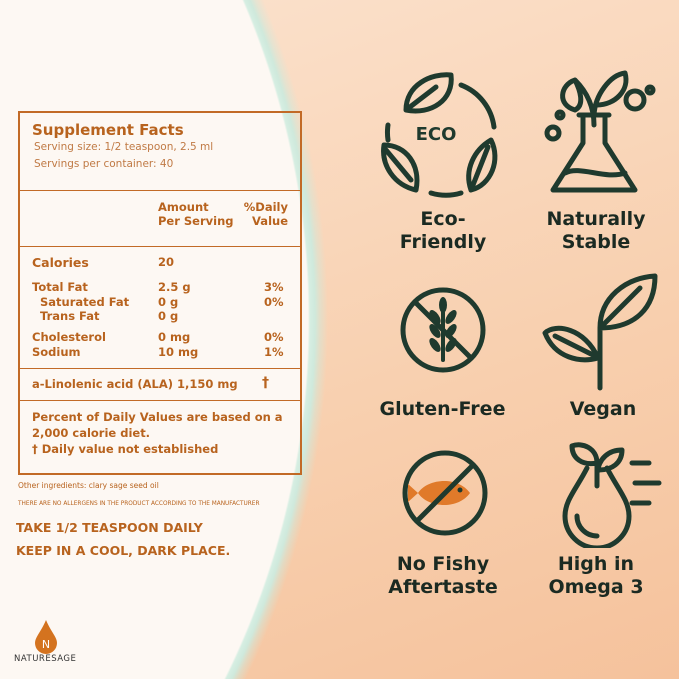 The width and height of the screenshot is (679, 679). Describe the element at coordinates (60, 262) in the screenshot. I see `nutrient-name: Calories` at that location.